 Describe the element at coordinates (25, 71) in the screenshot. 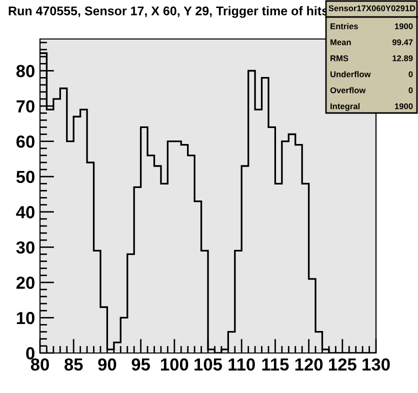

I see `y-tick-label: 80` at that location.